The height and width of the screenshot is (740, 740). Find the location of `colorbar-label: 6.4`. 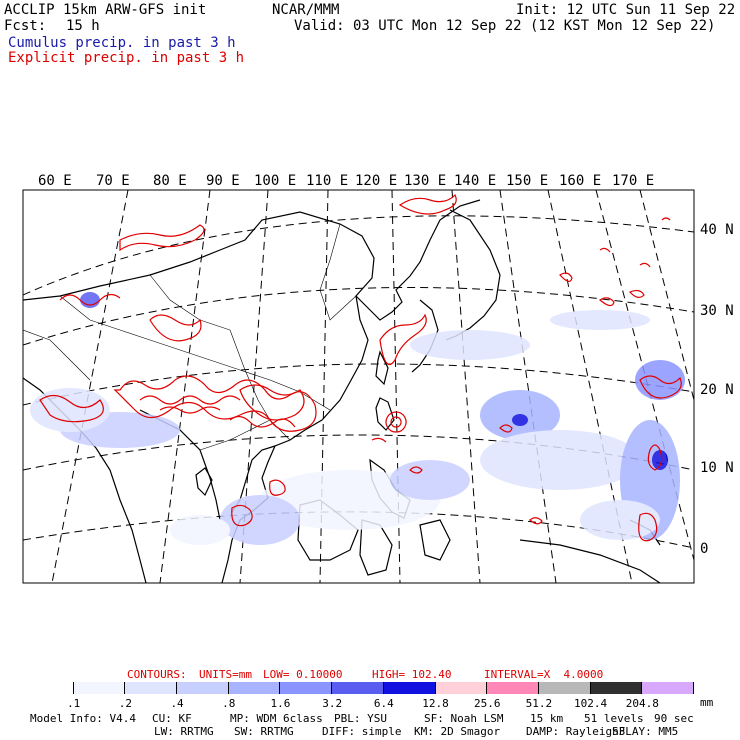

colorbar-label: 6.4 is located at coordinates (383, 703).